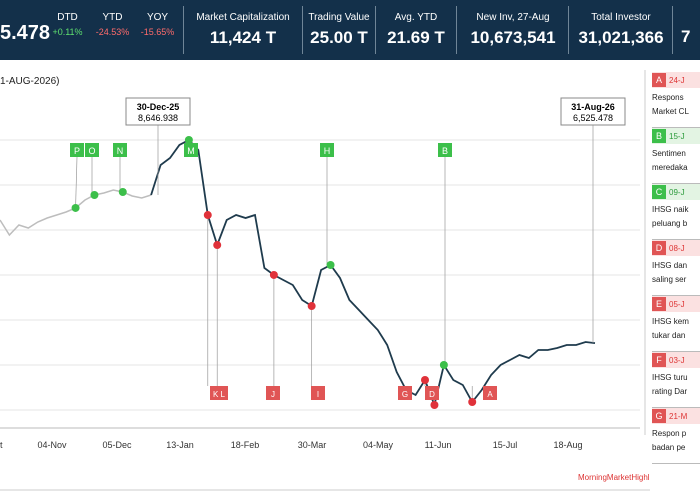 This screenshot has width=700, height=500. What do you see at coordinates (339, 17) in the screenshot?
I see `stat-label: Trading Value` at bounding box center [339, 17].